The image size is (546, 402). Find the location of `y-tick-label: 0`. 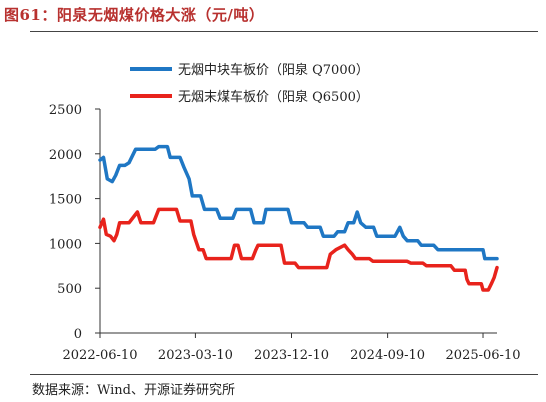

y-tick-label: 0 is located at coordinates (78, 334).